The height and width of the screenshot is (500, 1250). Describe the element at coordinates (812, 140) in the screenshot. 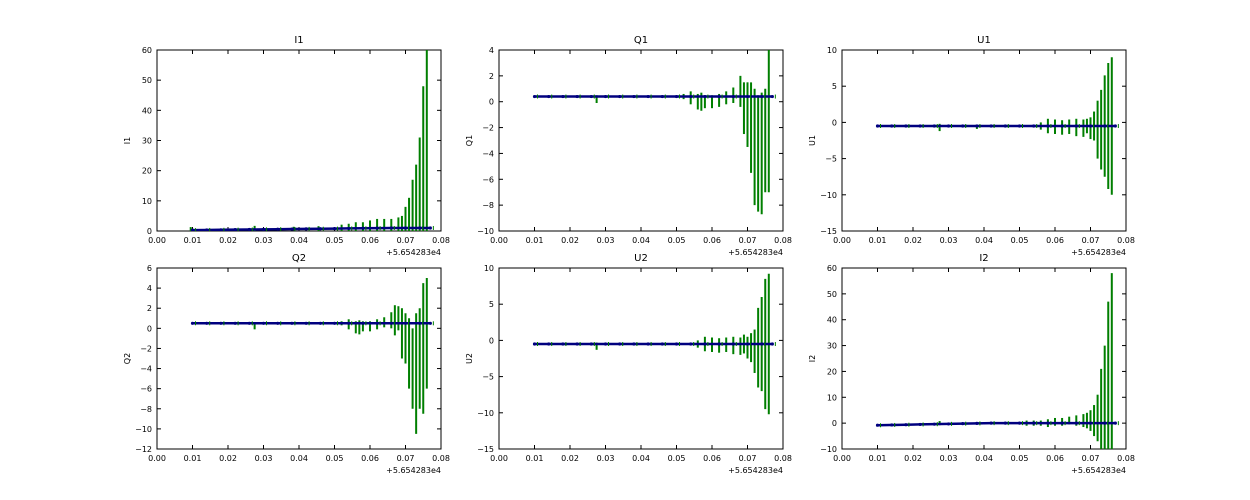

I see `y-axis-label: U1` at that location.